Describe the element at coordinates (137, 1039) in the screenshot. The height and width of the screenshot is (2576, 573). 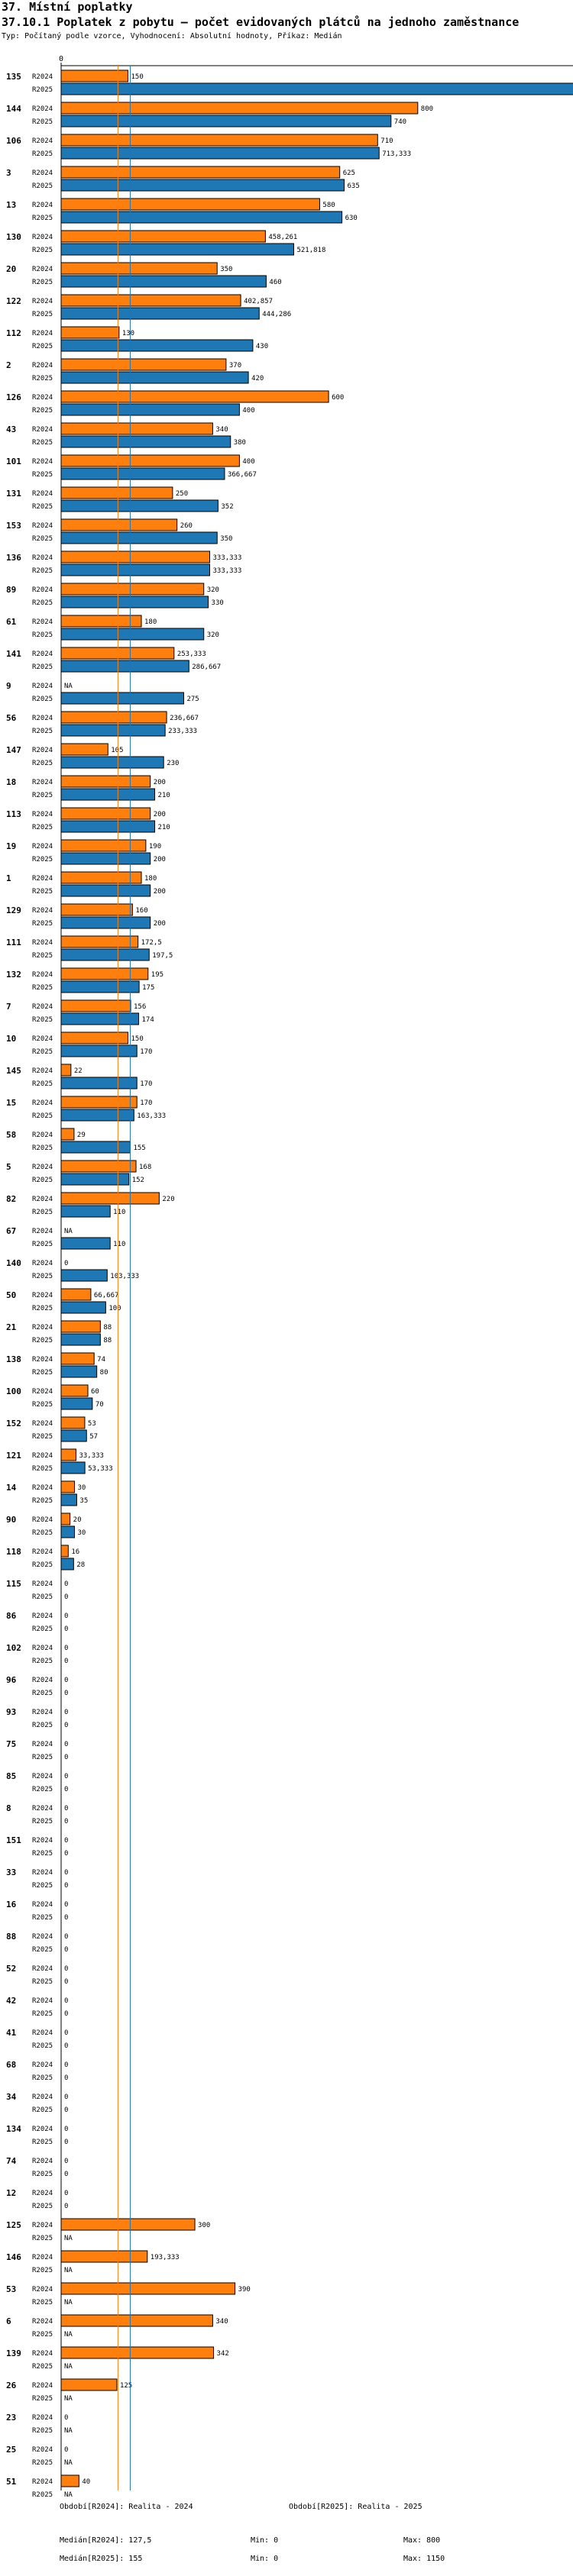
I see `data-label: 150` at that location.